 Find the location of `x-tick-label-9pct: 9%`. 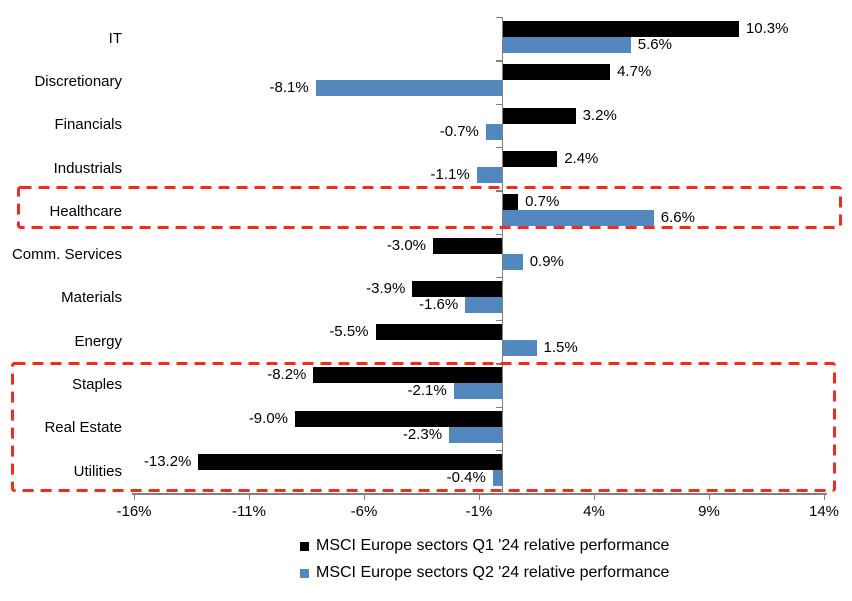

x-tick-label-9pct: 9% is located at coordinates (709, 511).